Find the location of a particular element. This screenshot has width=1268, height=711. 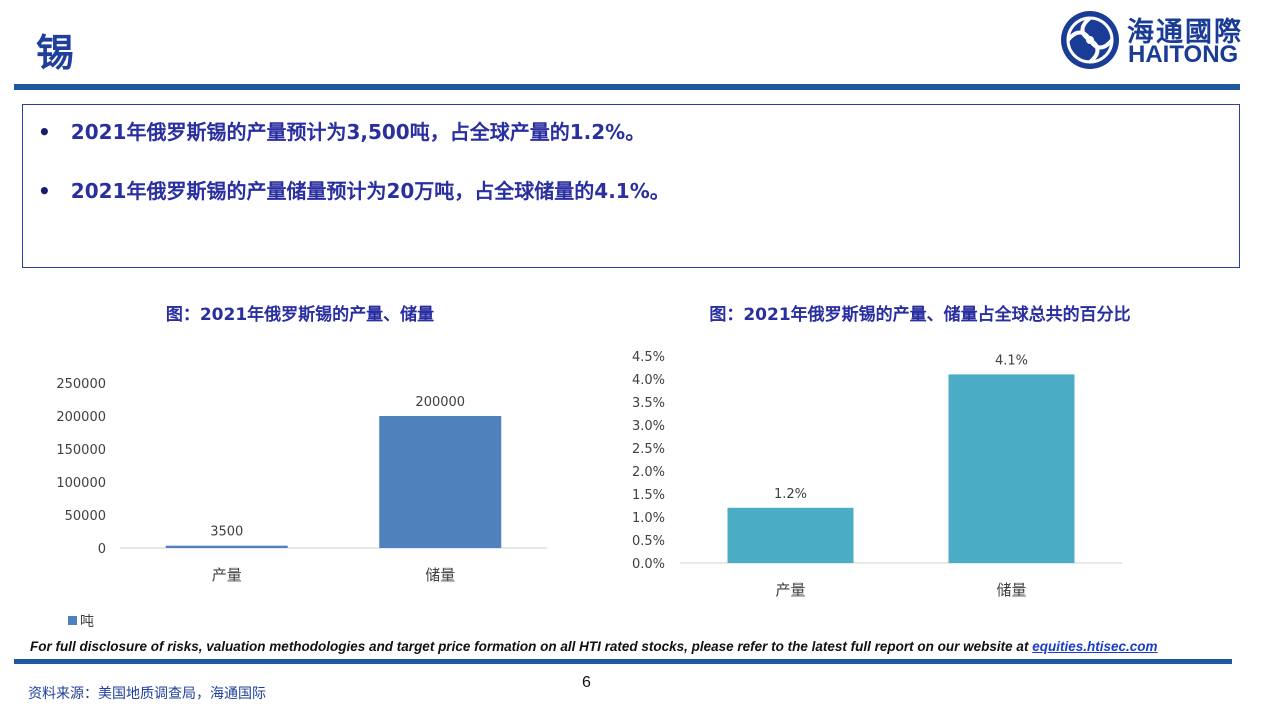

bullet-item: • 2021年俄罗斯锡的产量预计为3,500吨，占全球产量的1.2%。 is located at coordinates (341, 130).